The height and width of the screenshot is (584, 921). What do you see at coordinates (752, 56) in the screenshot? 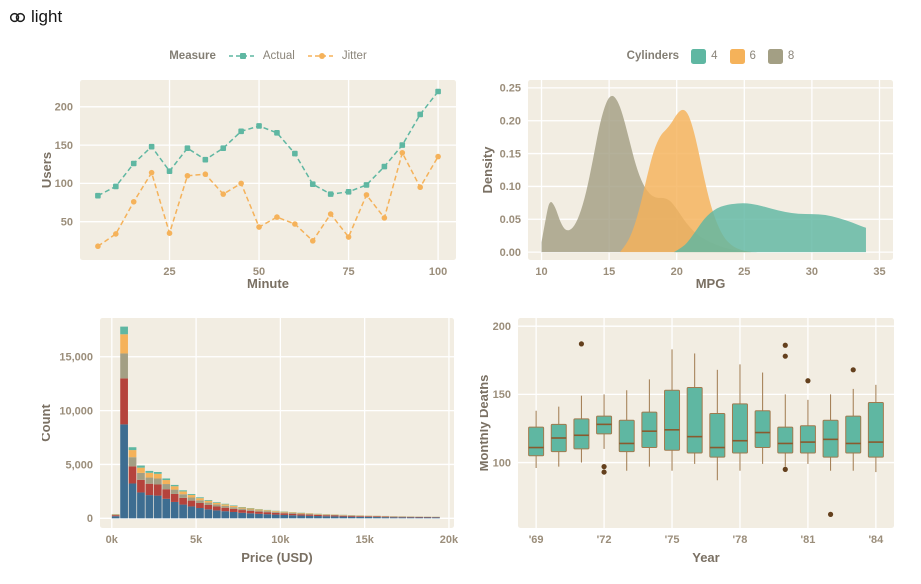
I see `legend-label: 6` at bounding box center [752, 56].